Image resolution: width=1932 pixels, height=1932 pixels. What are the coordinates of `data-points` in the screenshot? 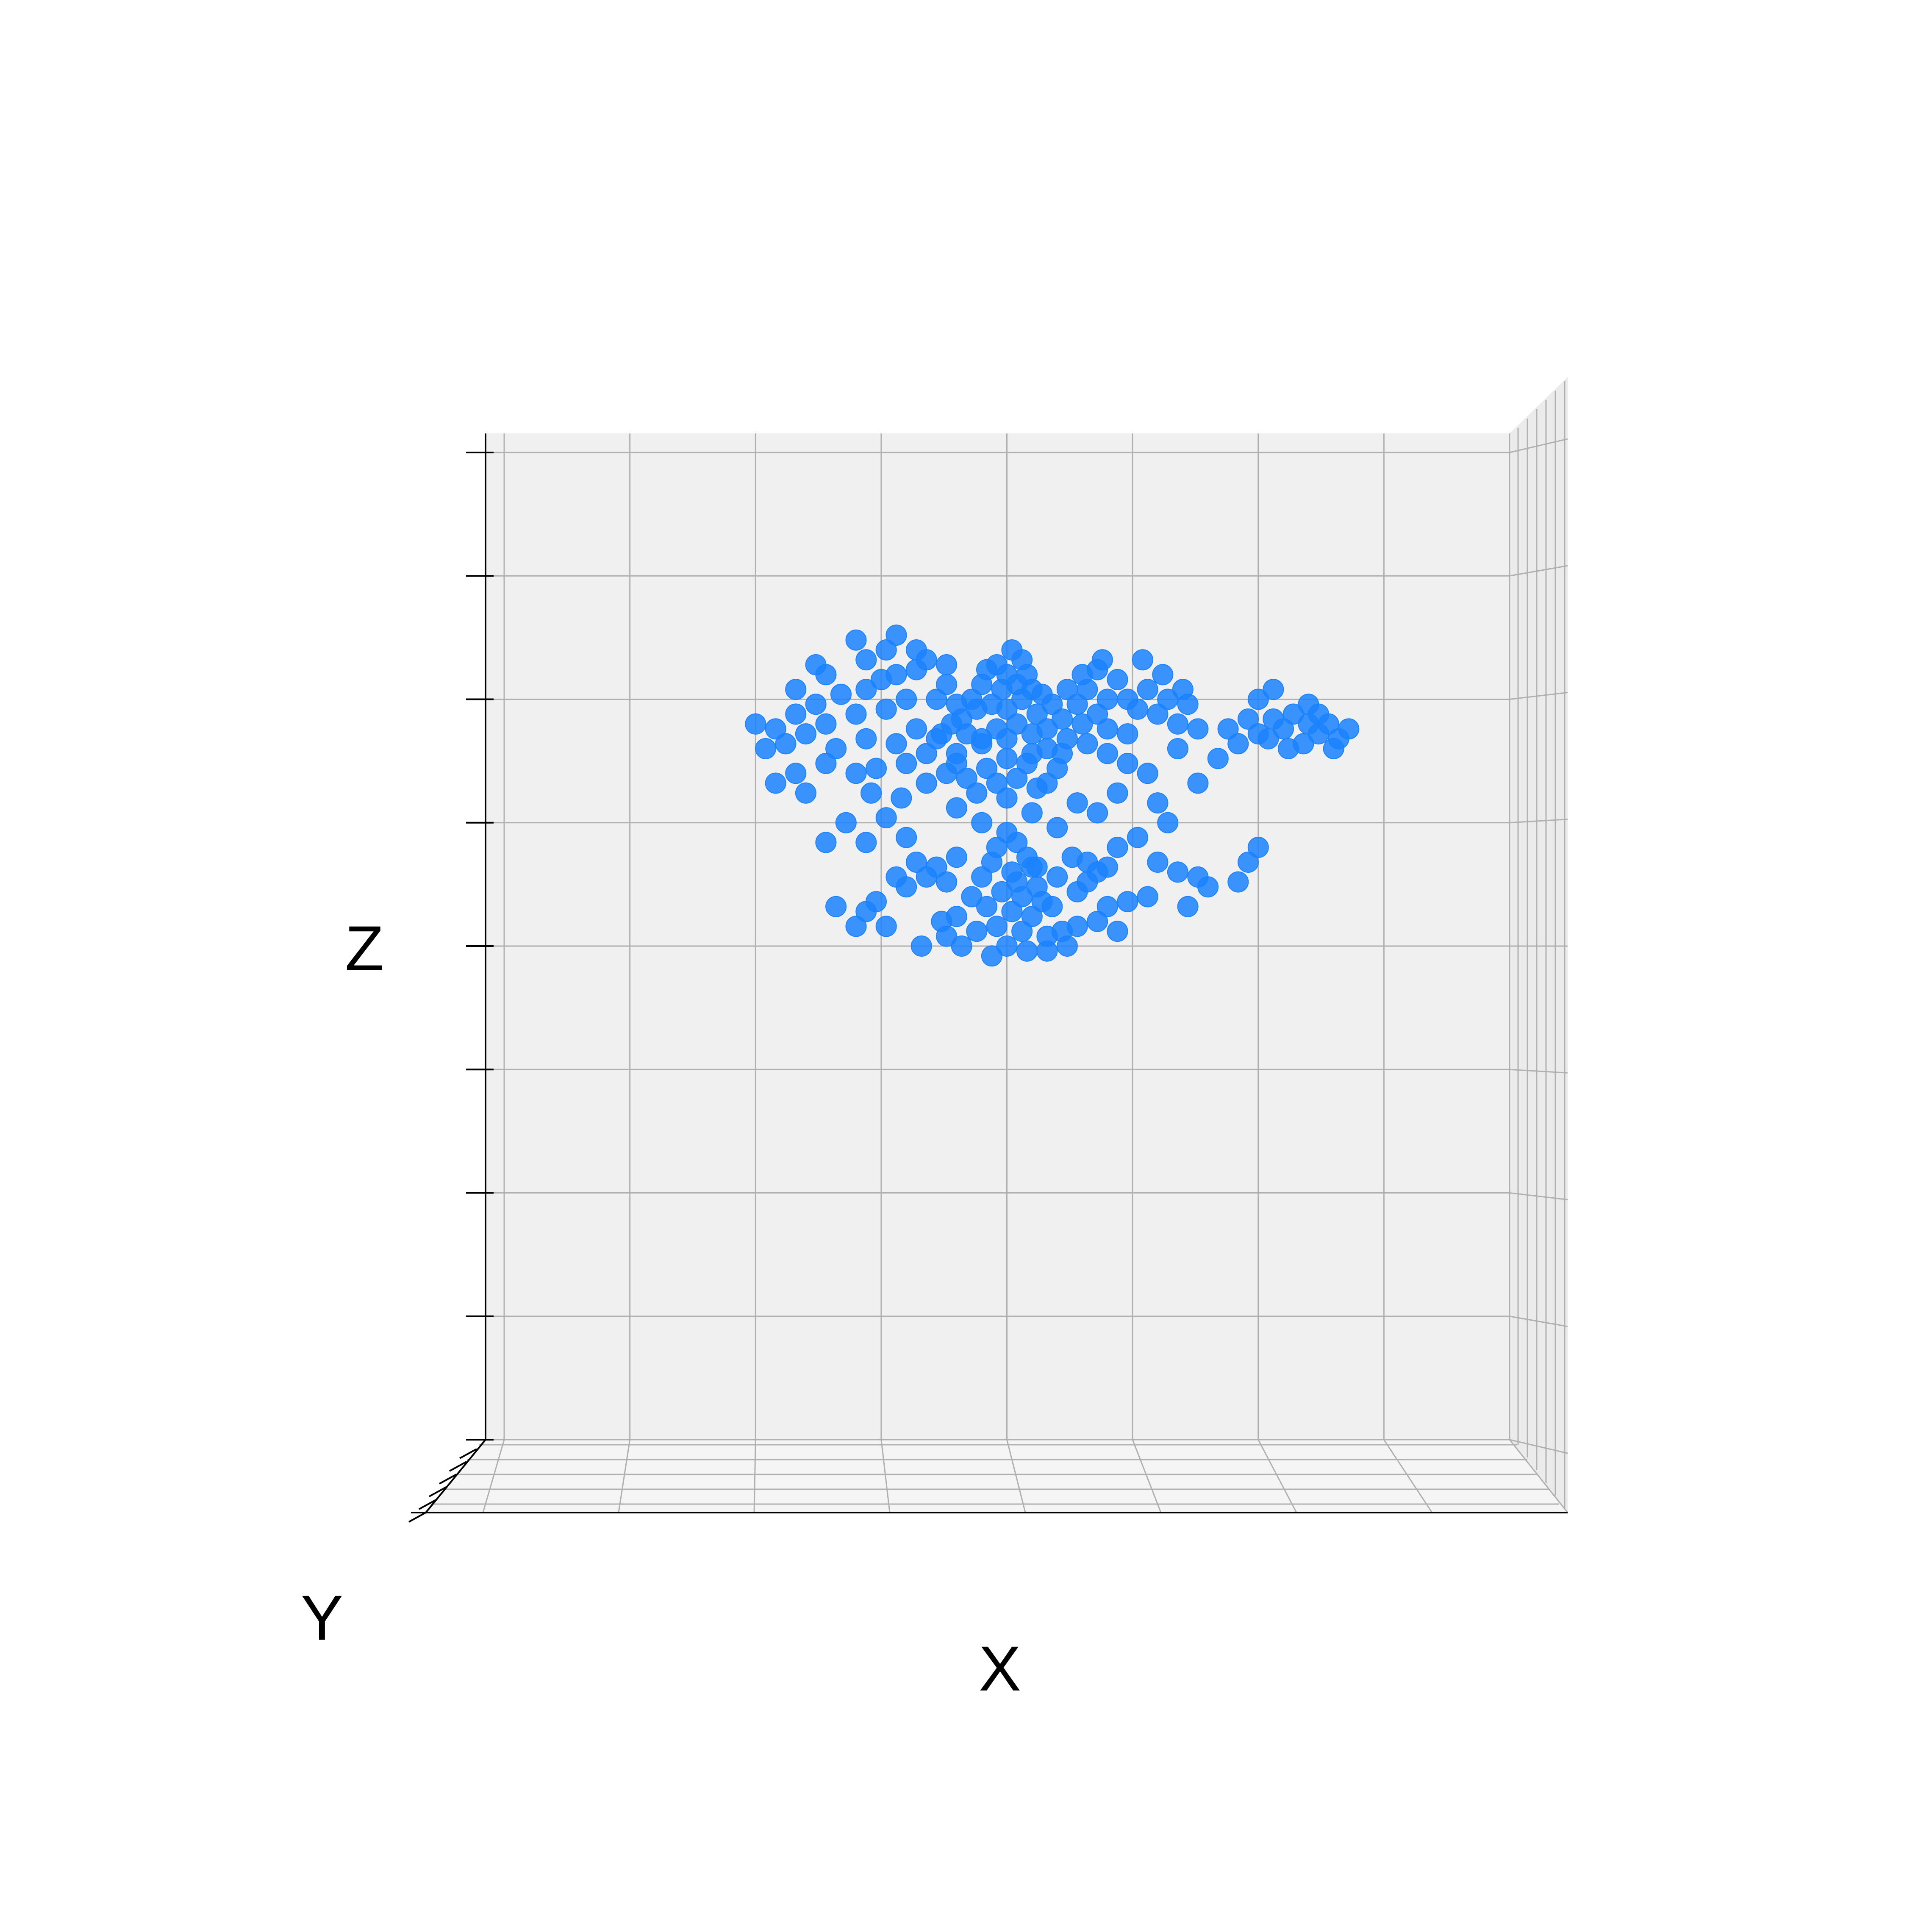 It's located at (1052, 796).